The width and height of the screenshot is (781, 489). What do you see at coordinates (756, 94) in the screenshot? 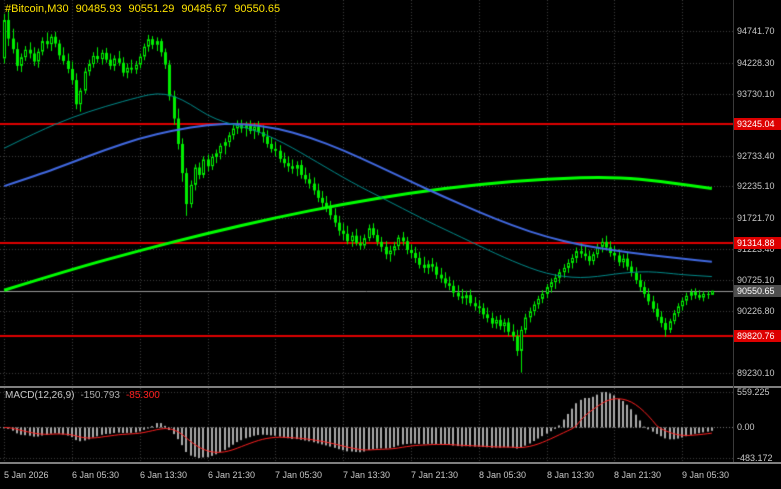
I see `price-axis-label: 93730.10` at bounding box center [756, 94].